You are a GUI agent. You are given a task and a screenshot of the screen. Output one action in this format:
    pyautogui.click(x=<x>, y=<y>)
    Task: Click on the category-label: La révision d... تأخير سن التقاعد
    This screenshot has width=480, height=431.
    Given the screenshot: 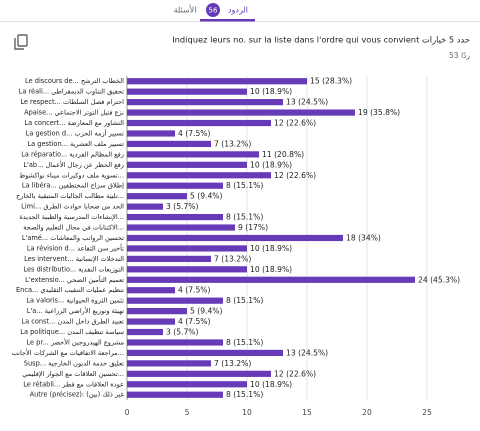 What is the action you would take?
    pyautogui.click(x=75, y=247)
    